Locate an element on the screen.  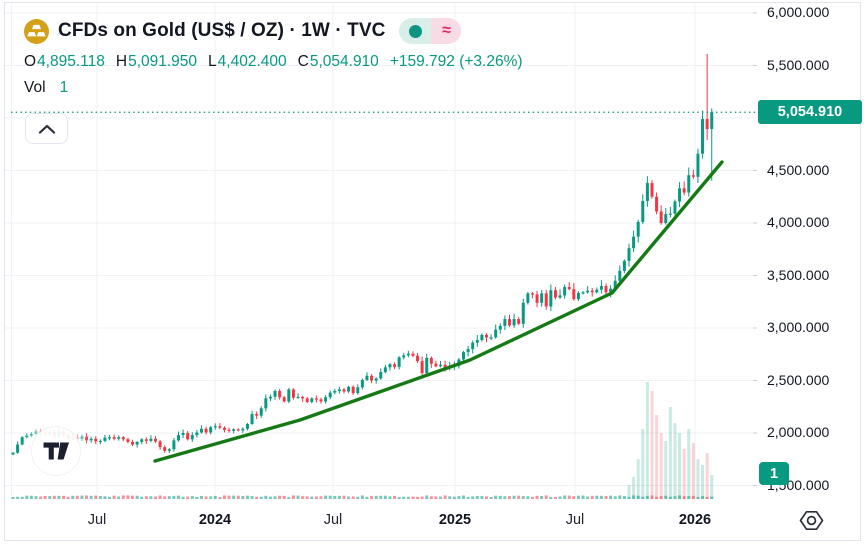
gold-bars-icon is located at coordinates (36, 31).